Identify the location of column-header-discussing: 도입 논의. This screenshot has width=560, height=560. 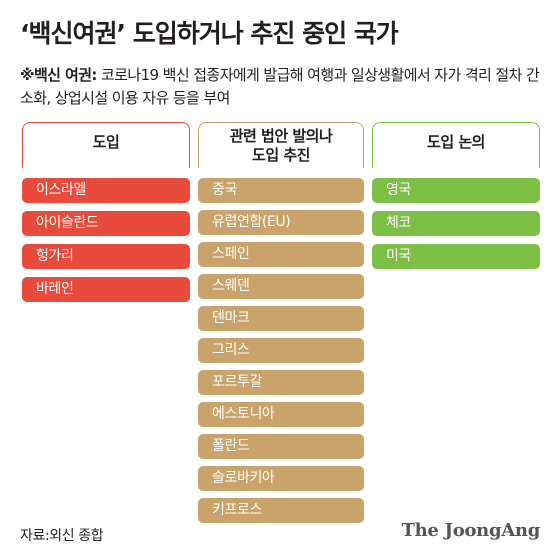
(456, 146).